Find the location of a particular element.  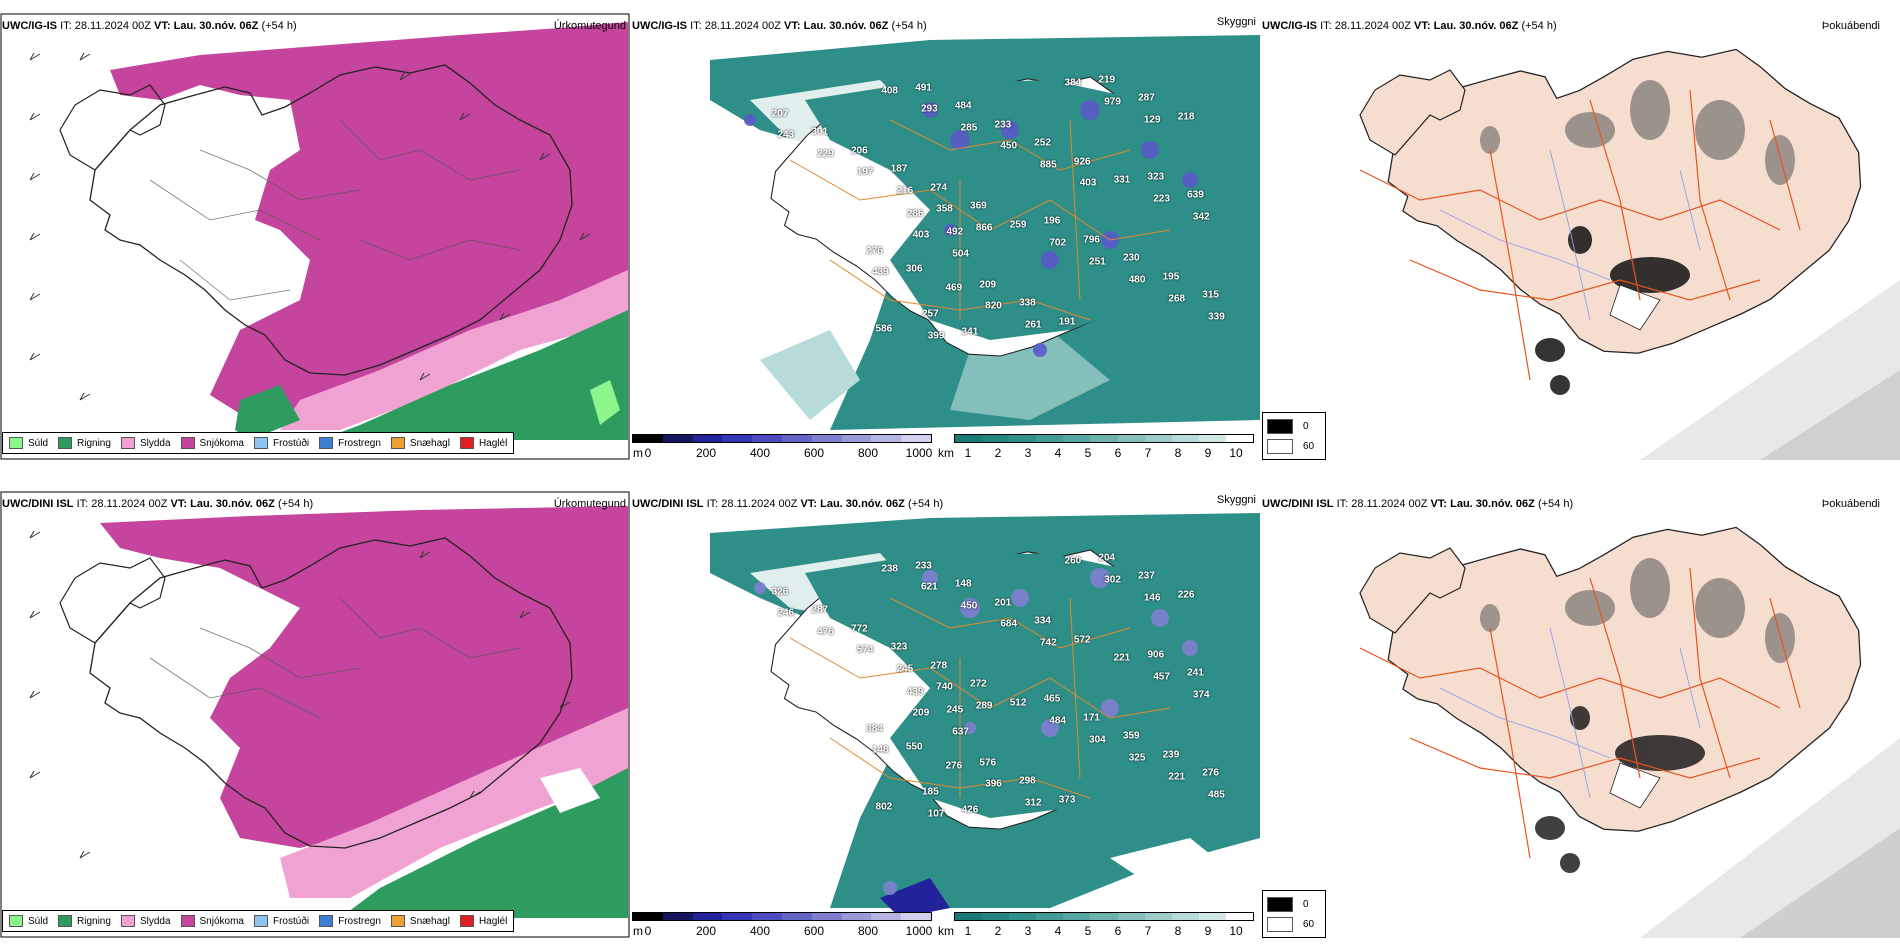

elevation-label: 298 is located at coordinates (1027, 781).